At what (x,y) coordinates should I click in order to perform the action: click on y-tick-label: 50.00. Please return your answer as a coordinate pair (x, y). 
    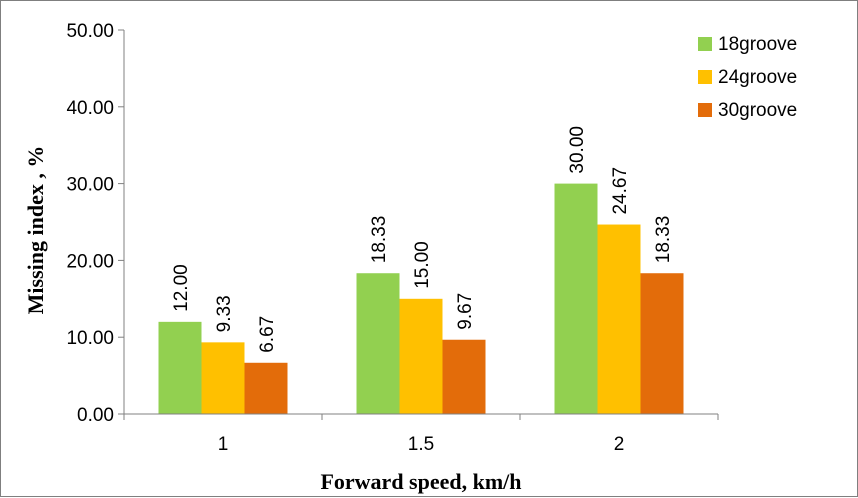
    Looking at the image, I should click on (90, 31).